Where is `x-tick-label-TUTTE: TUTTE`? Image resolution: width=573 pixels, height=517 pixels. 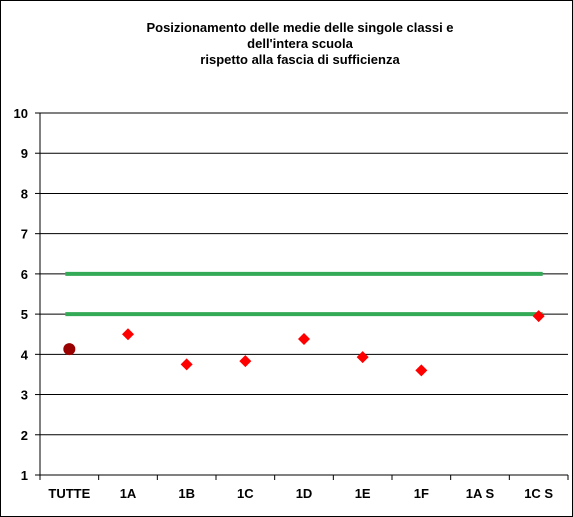
x-tick-label-TUTTE: TUTTE is located at coordinates (69, 493).